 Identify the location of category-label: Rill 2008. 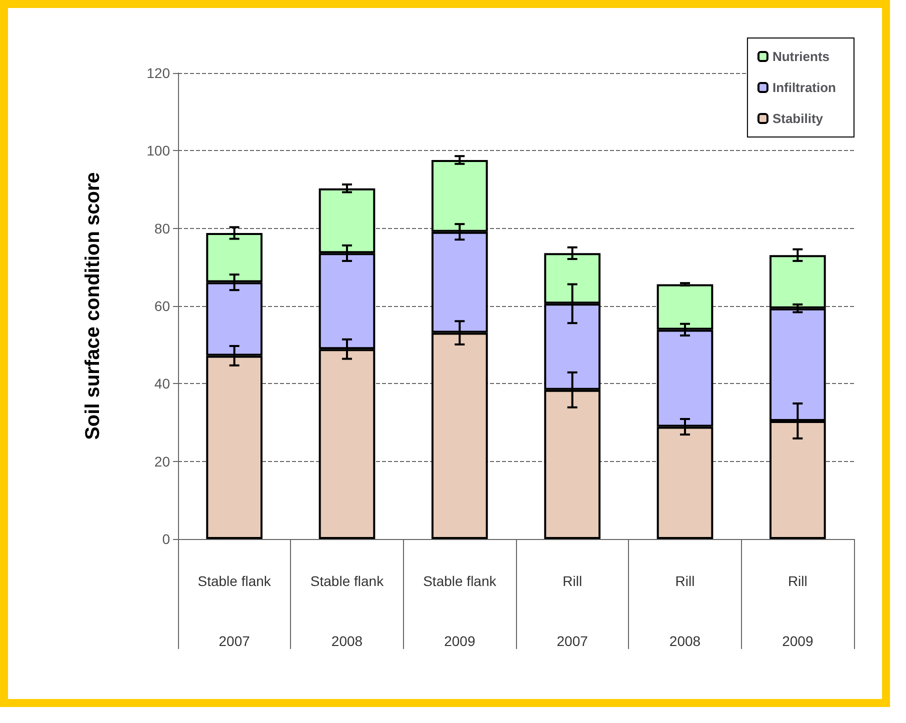
(685, 611).